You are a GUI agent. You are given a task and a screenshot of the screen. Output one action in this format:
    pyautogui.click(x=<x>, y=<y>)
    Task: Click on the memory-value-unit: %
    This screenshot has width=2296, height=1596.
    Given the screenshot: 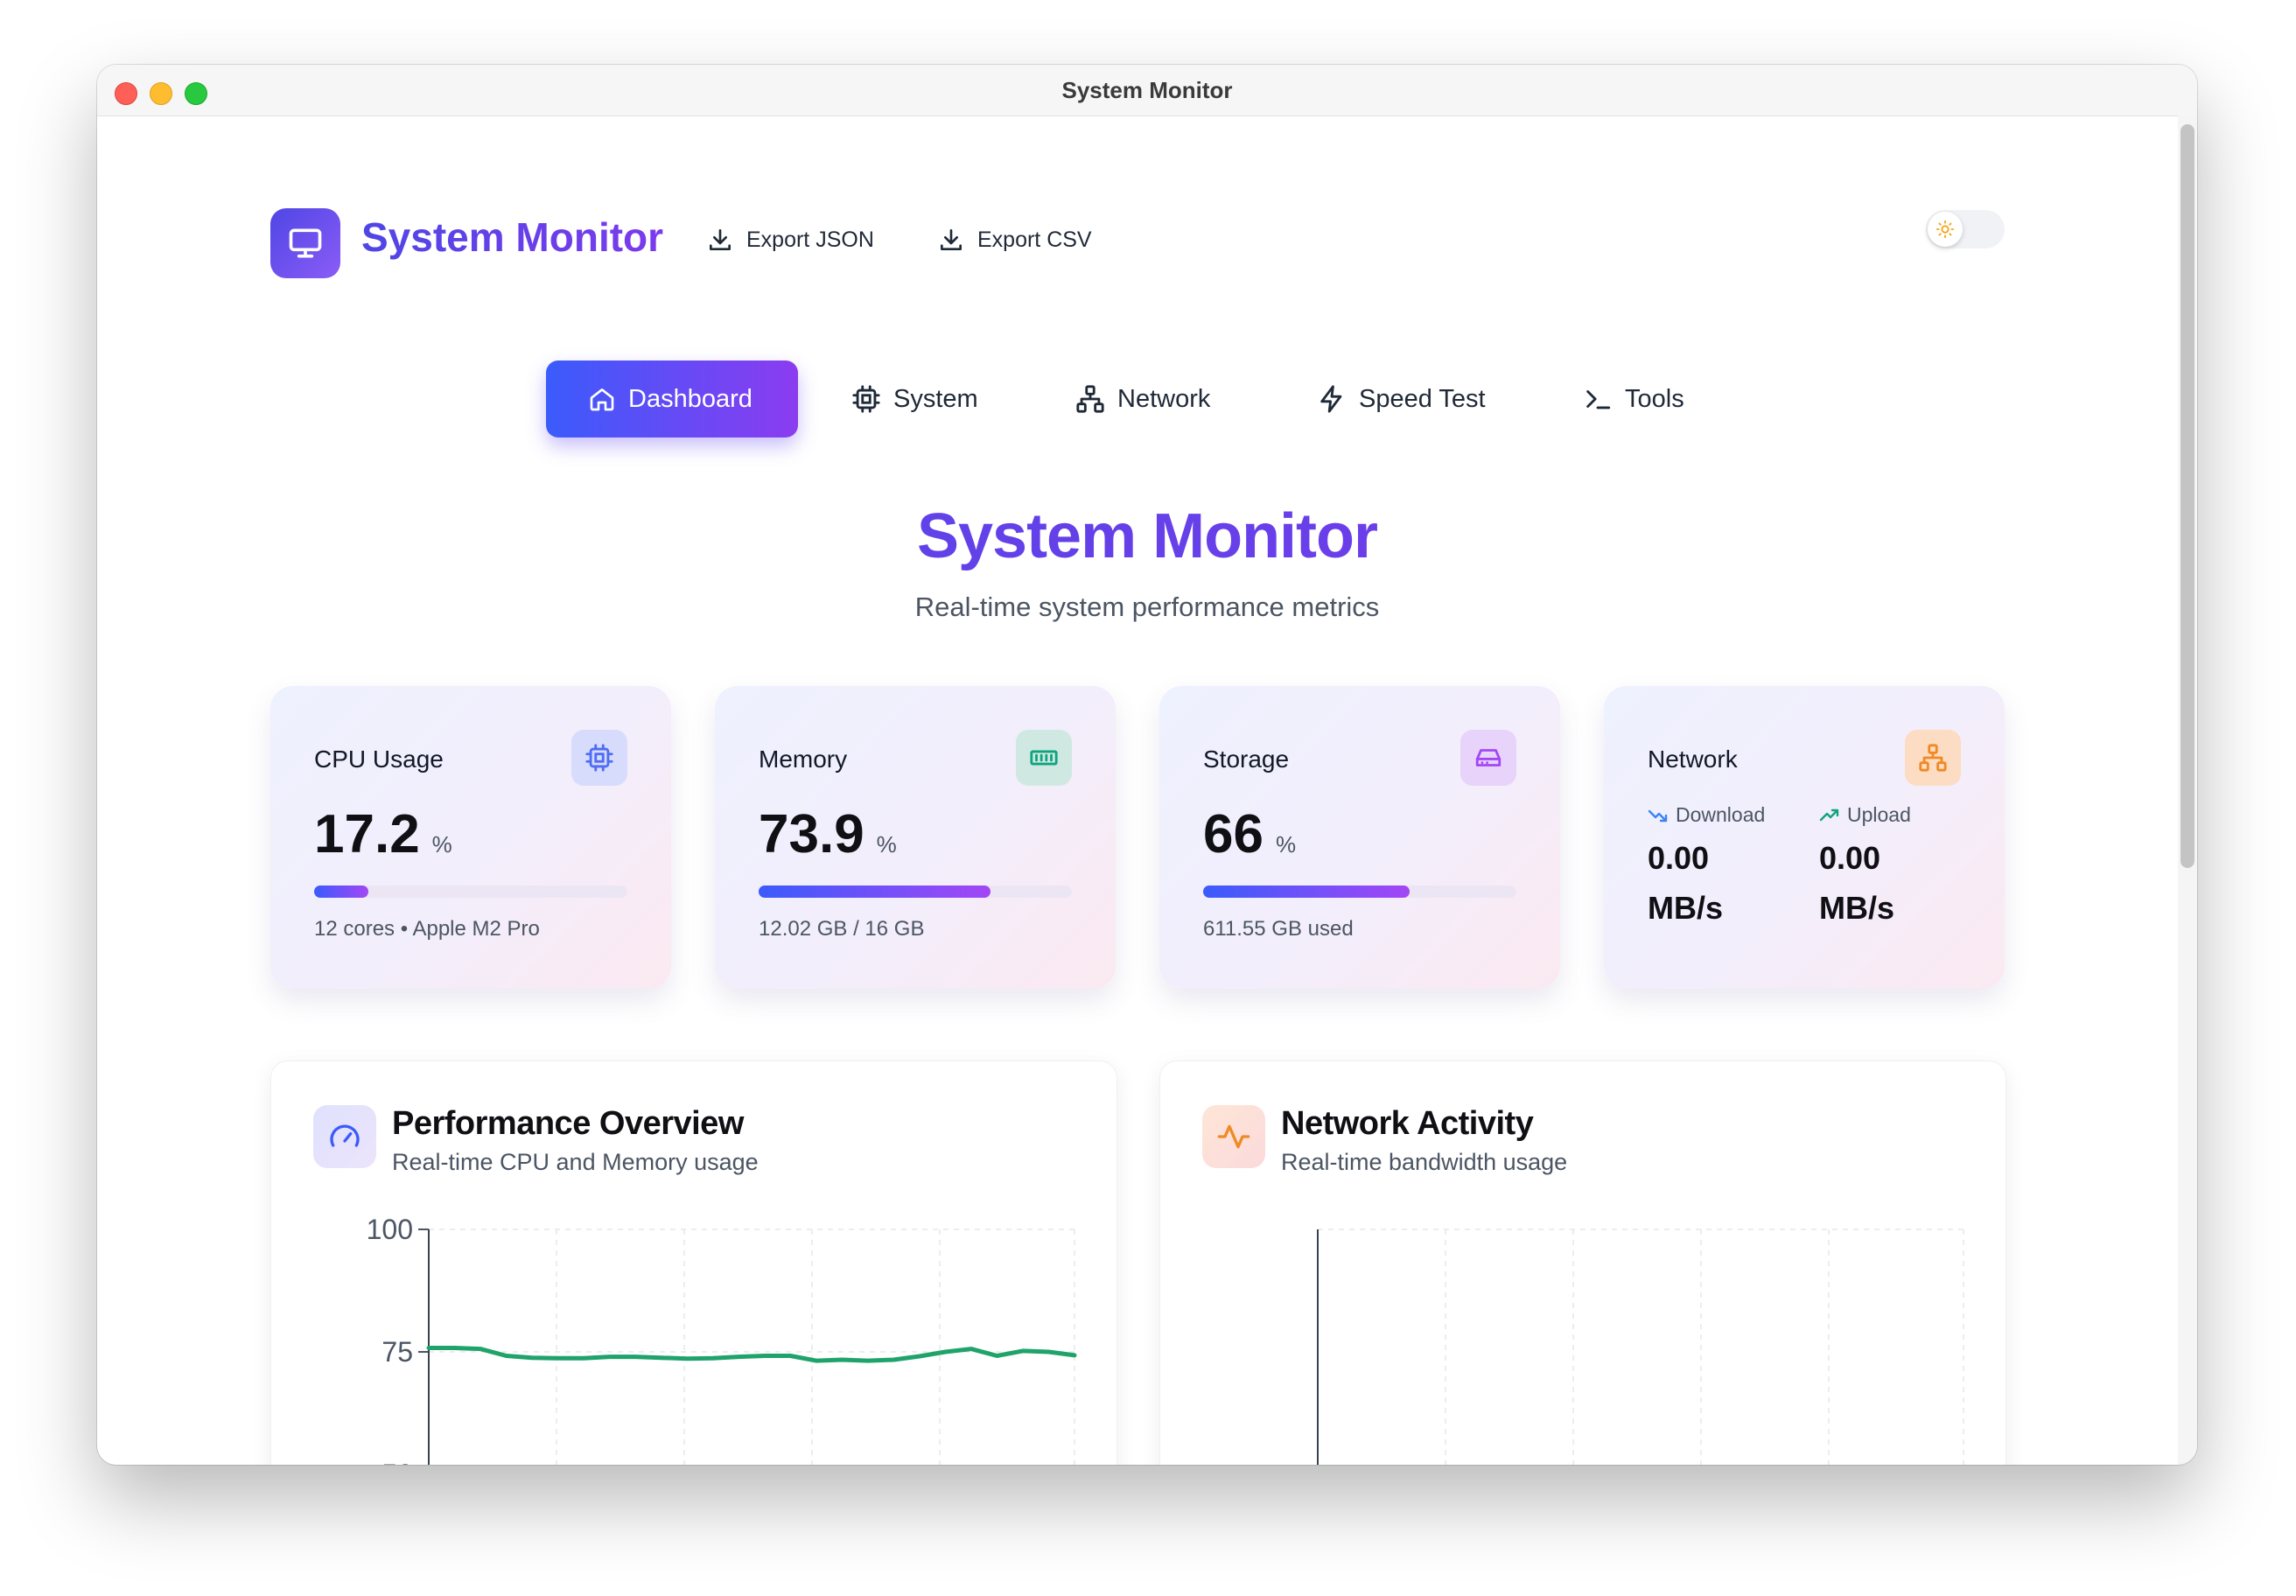 What is the action you would take?
    pyautogui.click(x=886, y=844)
    